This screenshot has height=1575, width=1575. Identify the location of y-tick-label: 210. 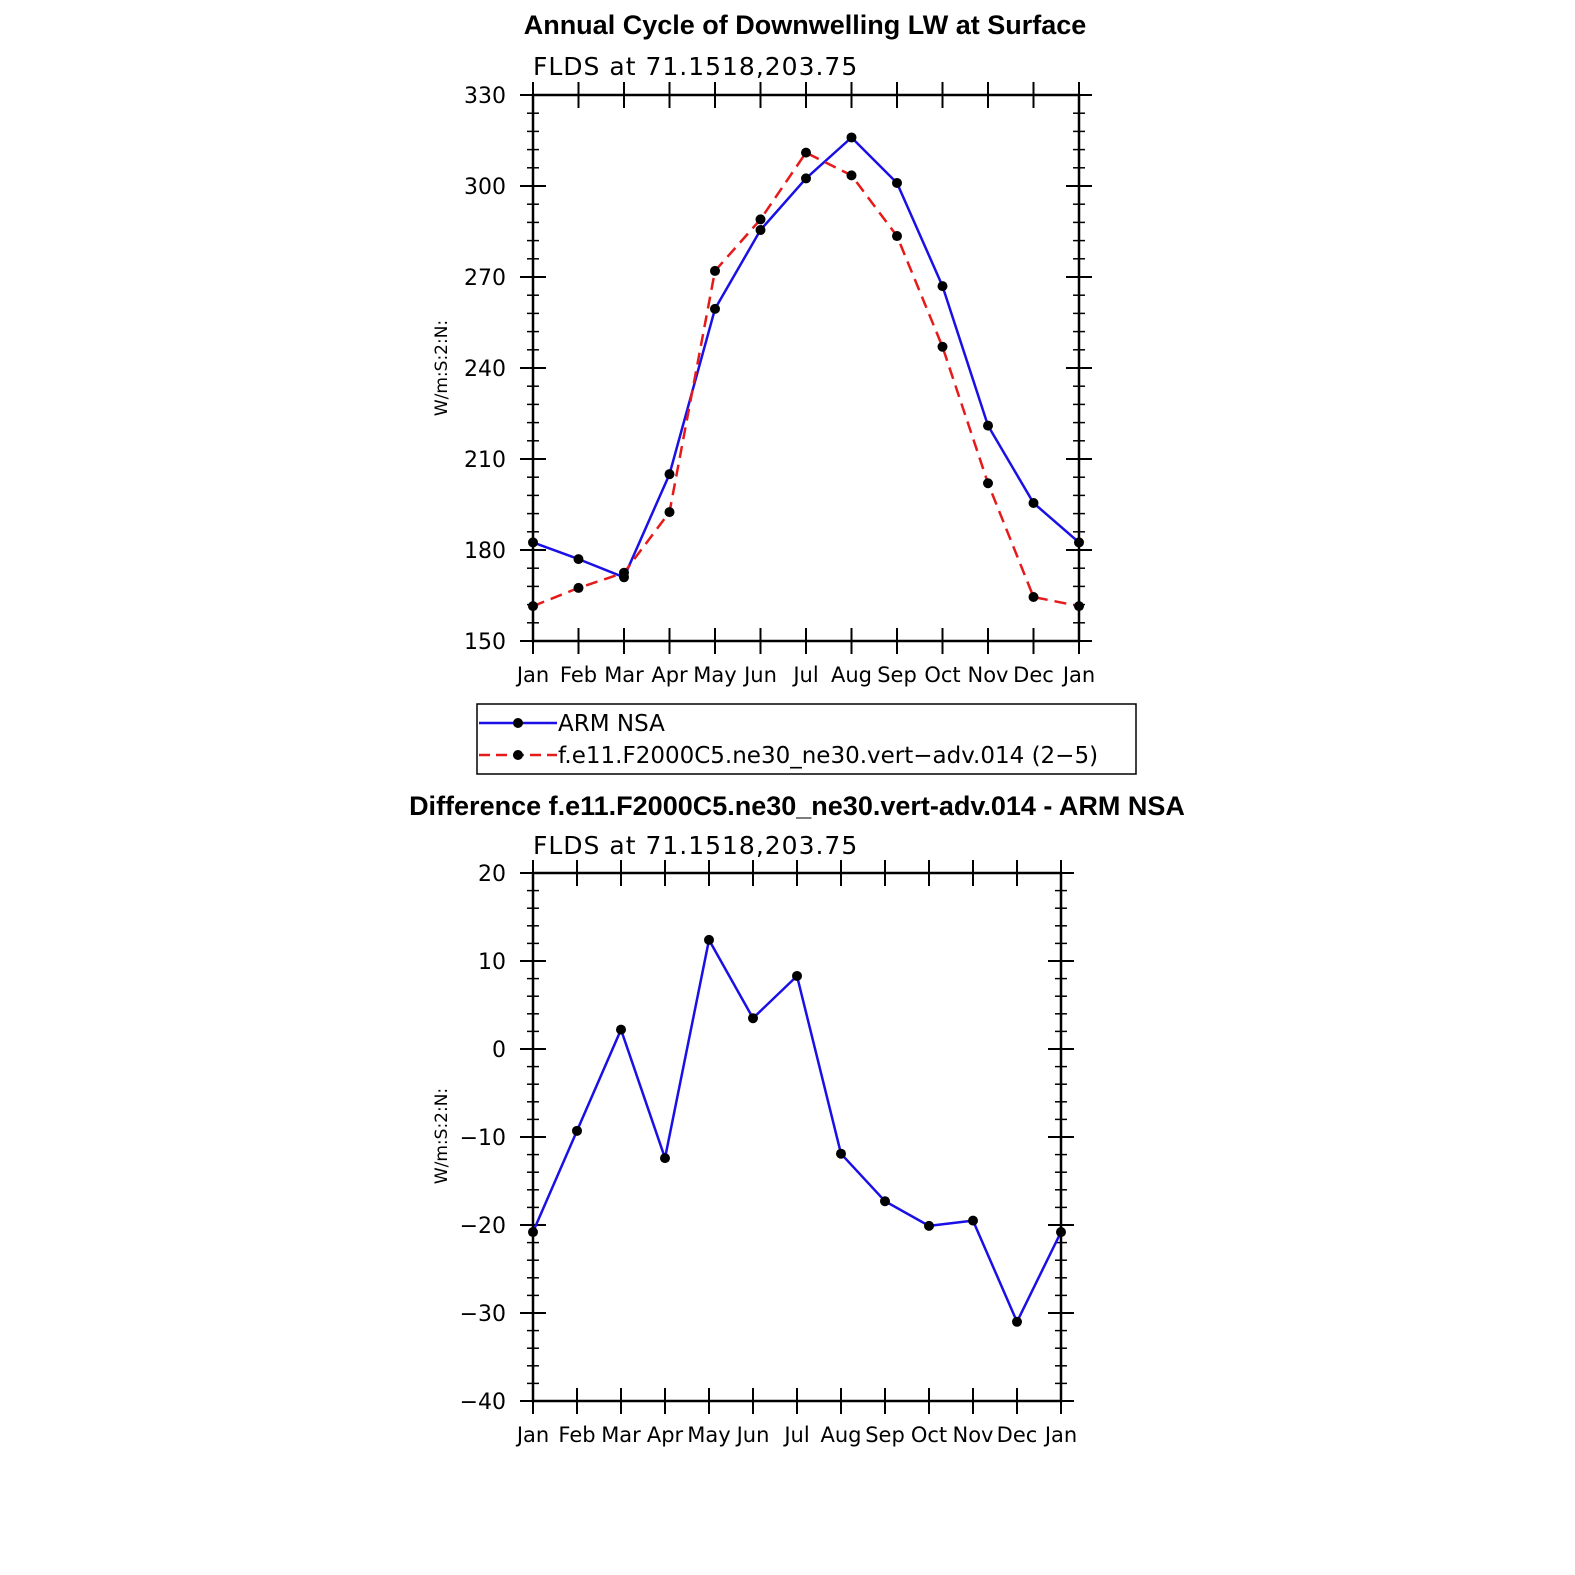
(485, 460).